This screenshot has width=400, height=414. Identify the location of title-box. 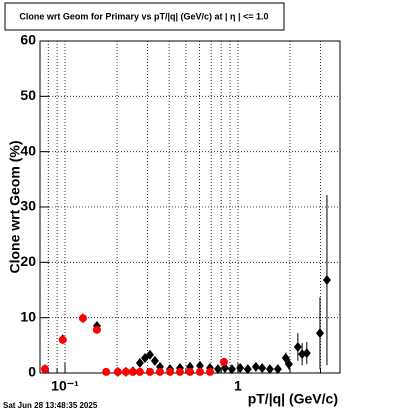
(144, 16).